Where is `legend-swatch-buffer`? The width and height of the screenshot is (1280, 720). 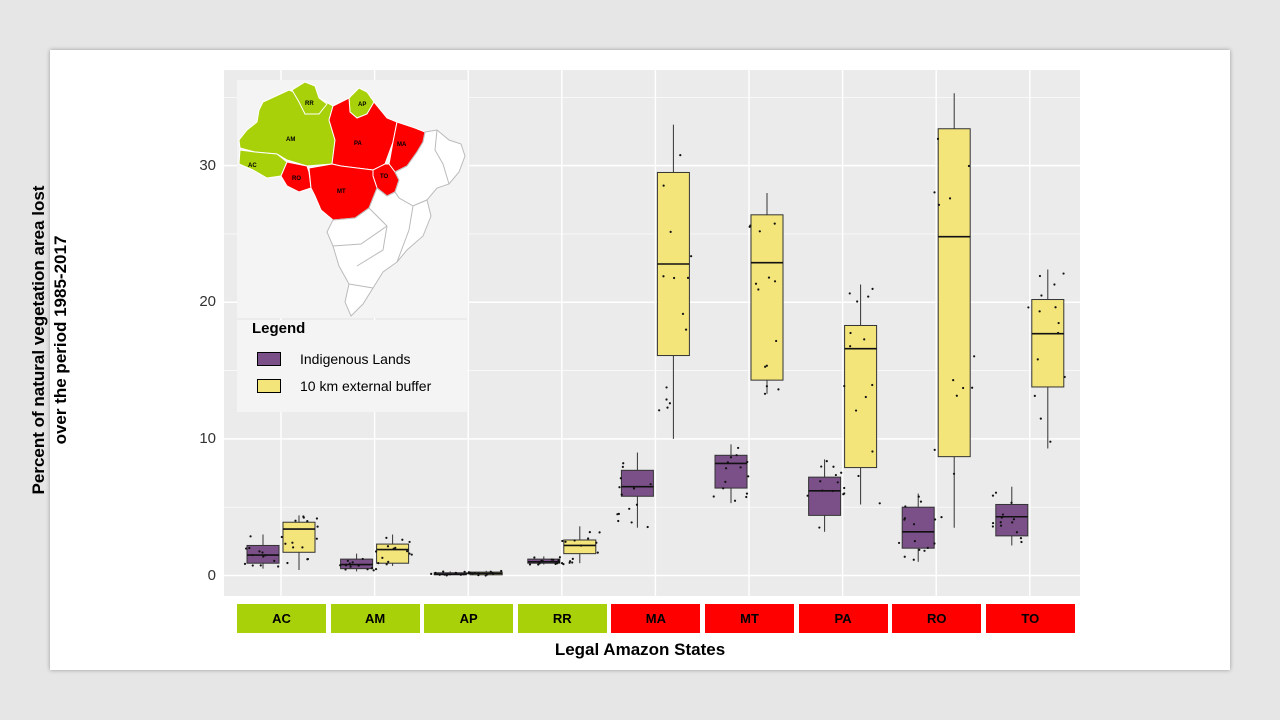 legend-swatch-buffer is located at coordinates (269, 386).